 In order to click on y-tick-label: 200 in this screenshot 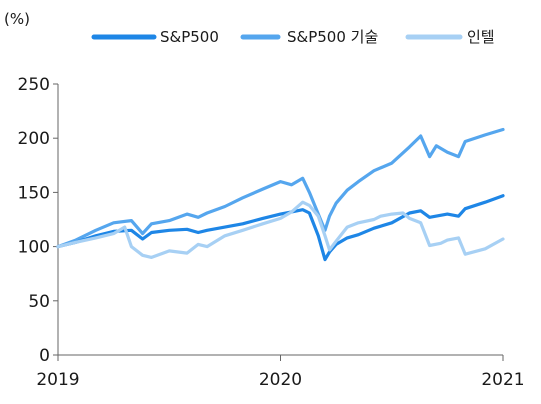, I will do `click(34, 139)`.